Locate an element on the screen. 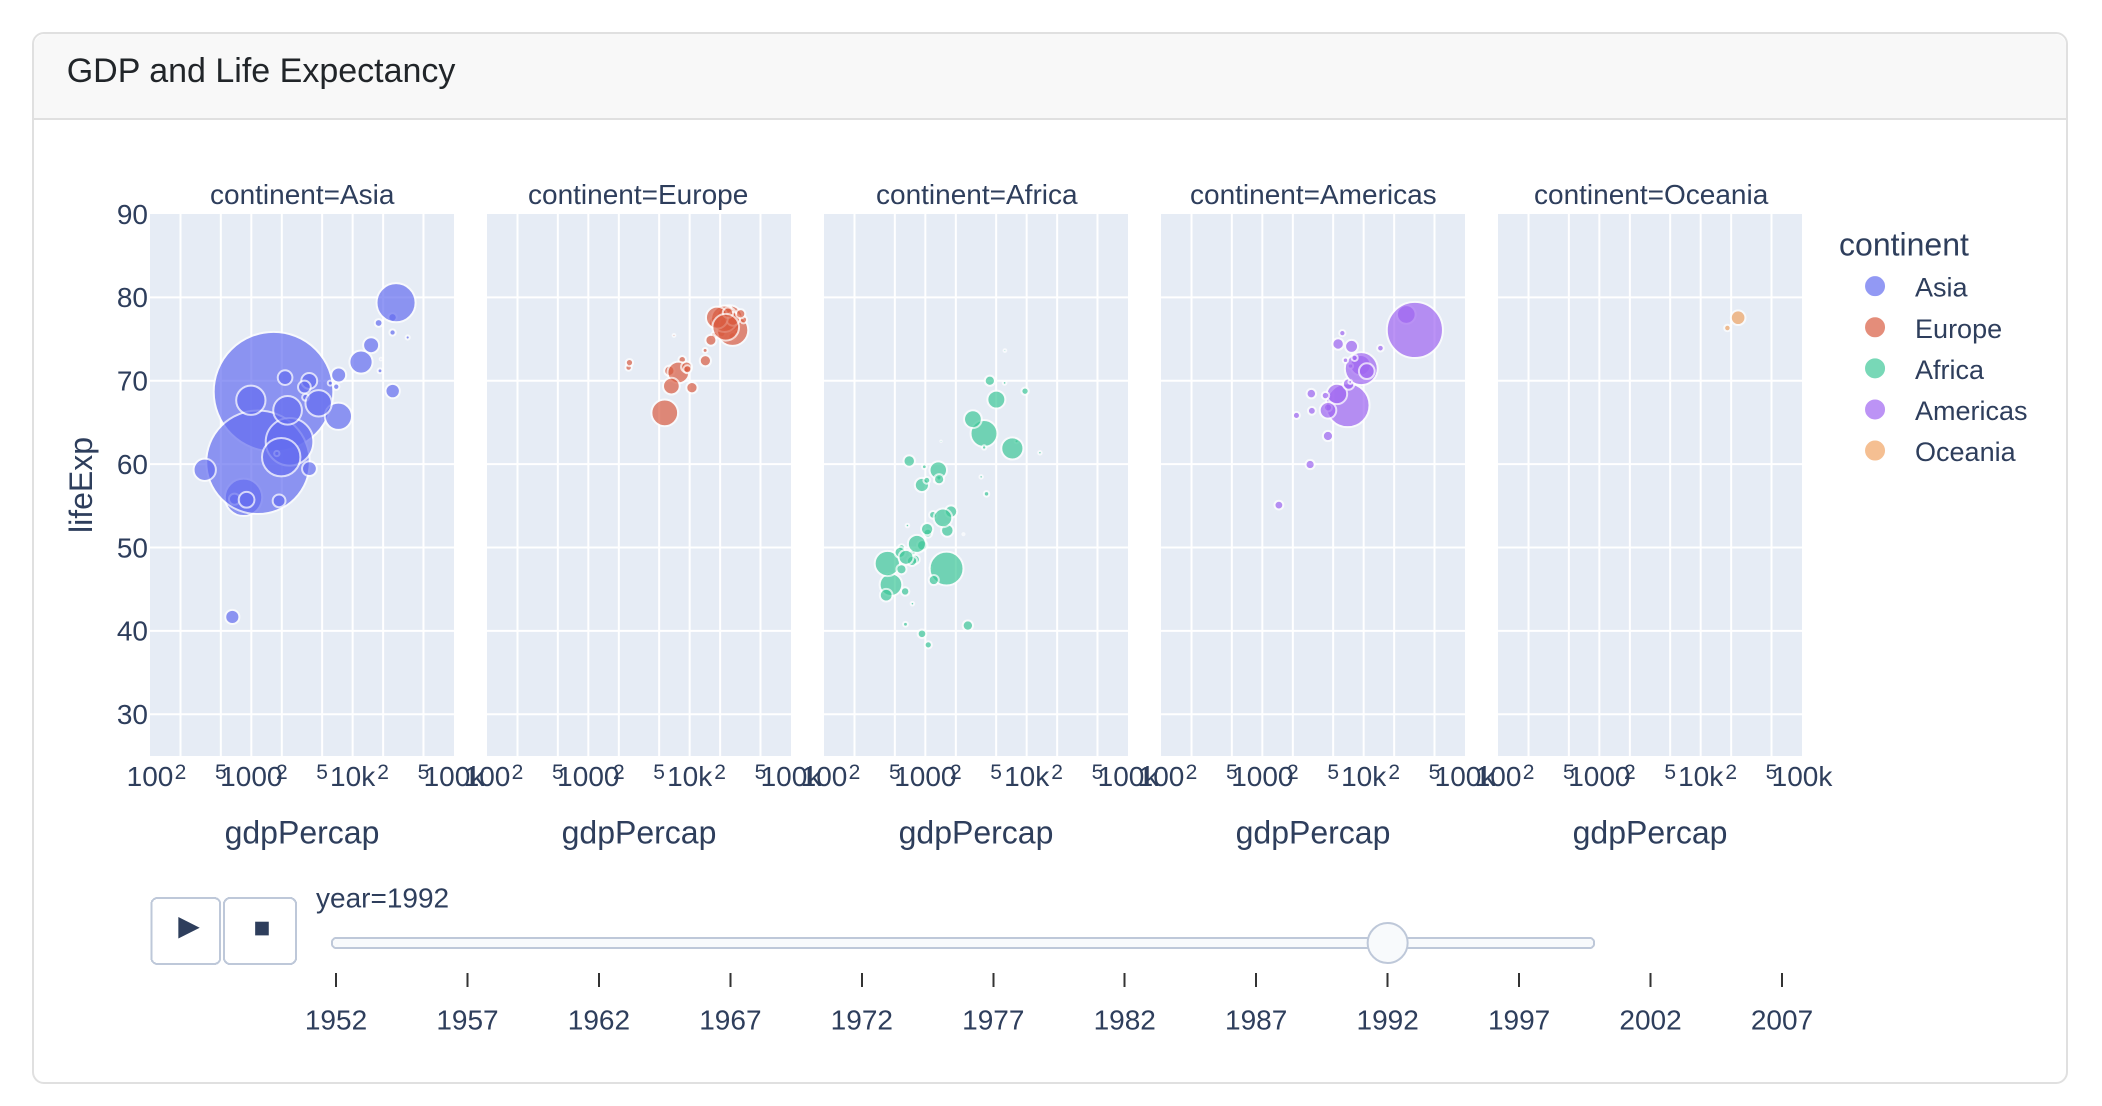 This screenshot has height=1106, width=2102. svg-text: continent=Oceania is located at coordinates (1652, 193).